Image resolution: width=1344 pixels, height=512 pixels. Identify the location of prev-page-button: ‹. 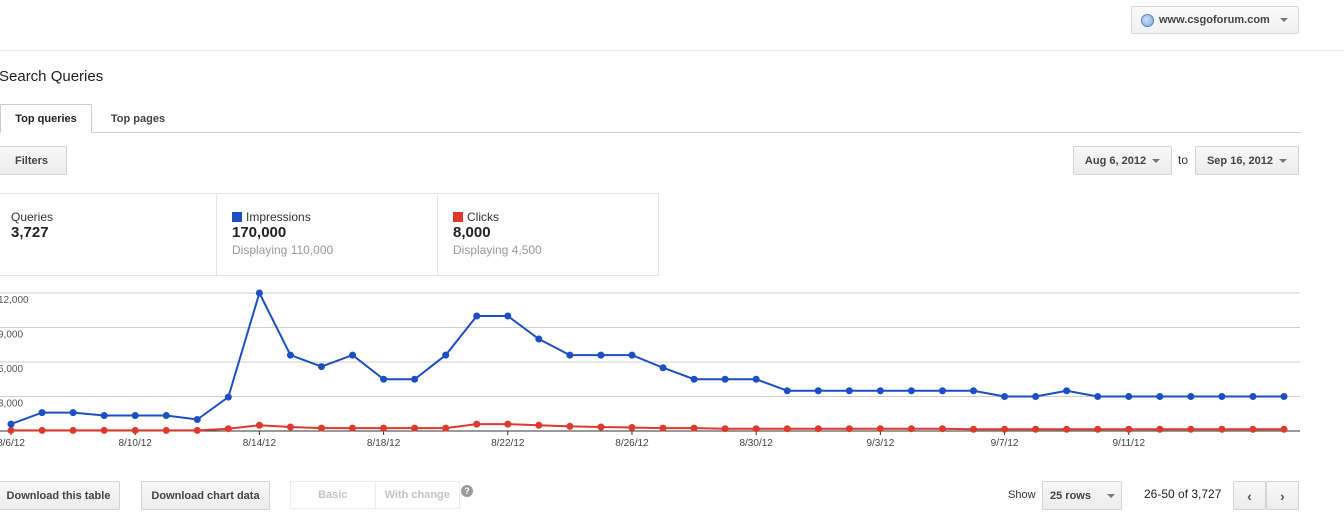
(1249, 495).